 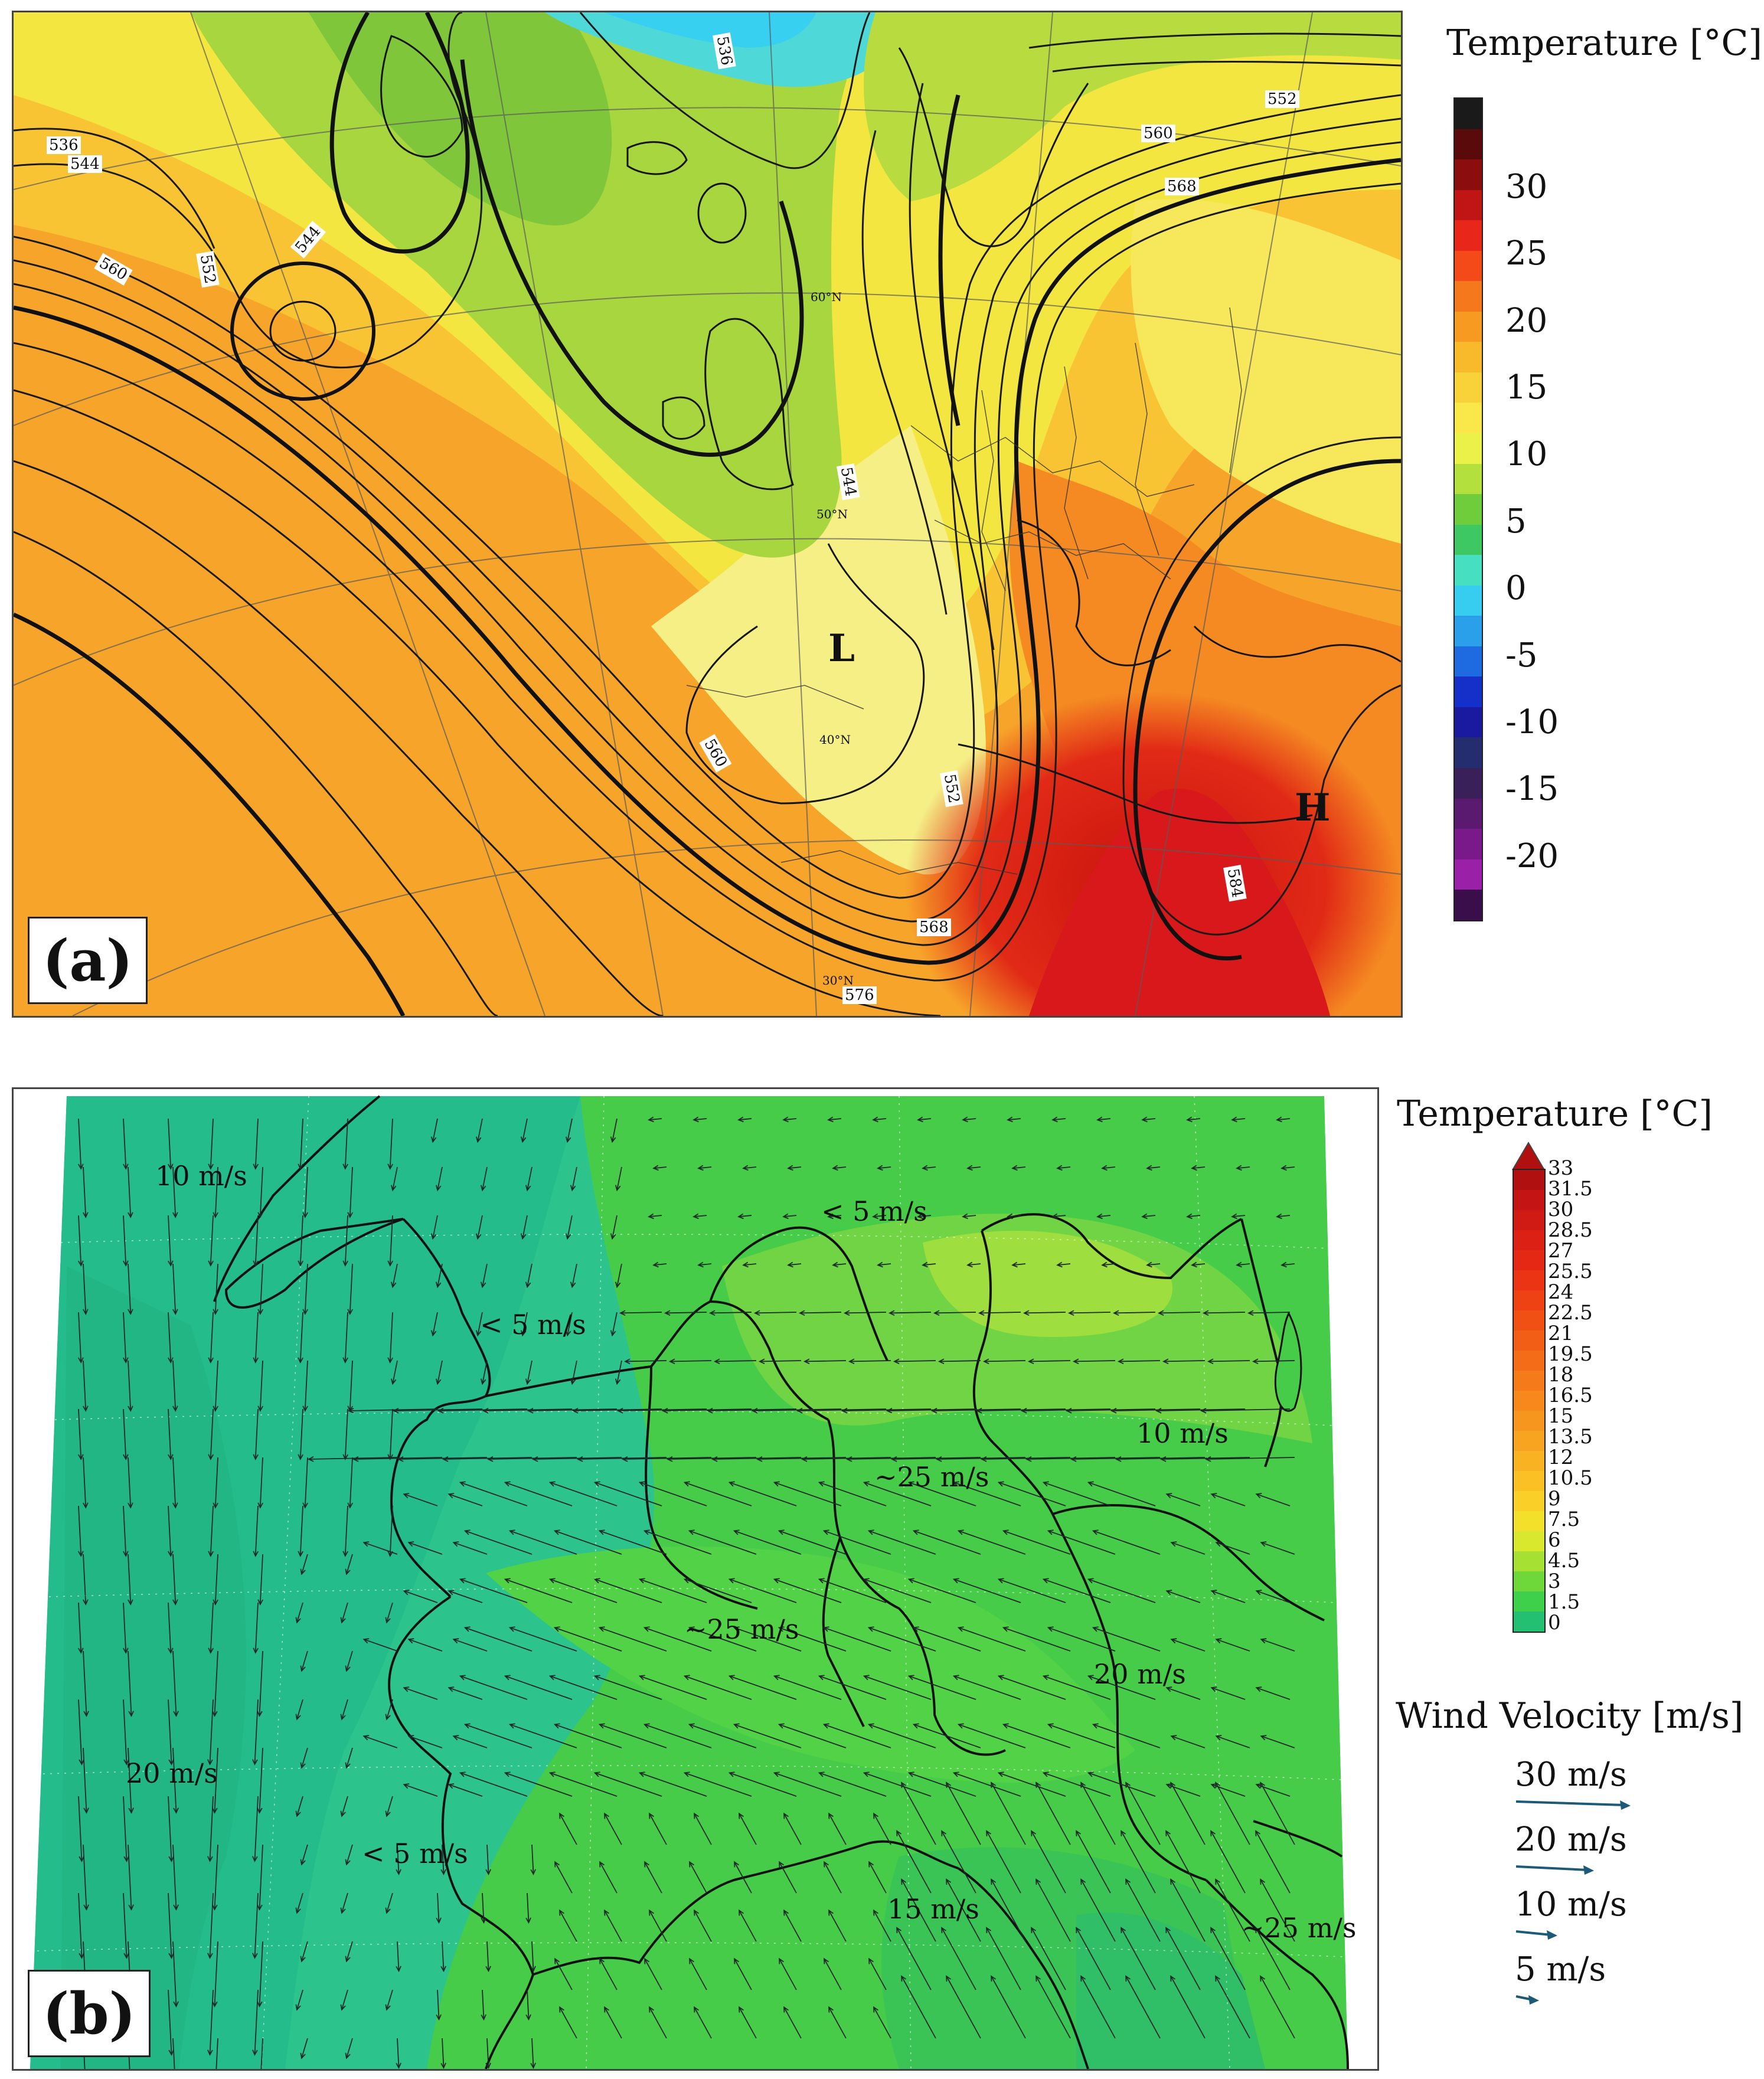 I want to click on wind-legend-label: 20 m/s, so click(x=1571, y=1839).